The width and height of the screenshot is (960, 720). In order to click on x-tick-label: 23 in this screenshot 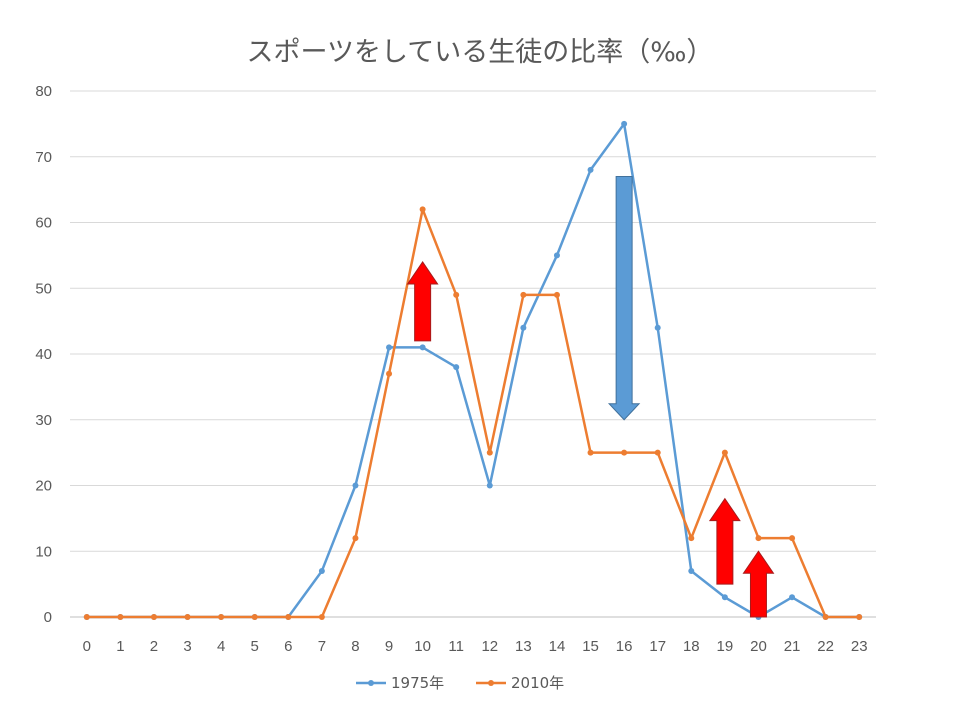, I will do `click(859, 646)`.